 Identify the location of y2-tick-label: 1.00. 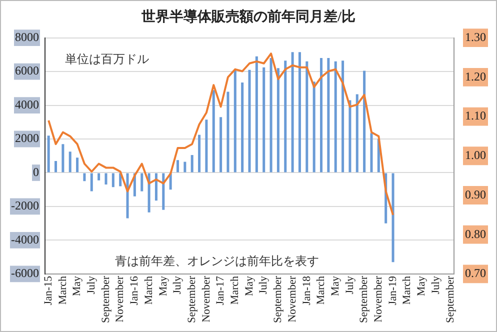
(475, 155).